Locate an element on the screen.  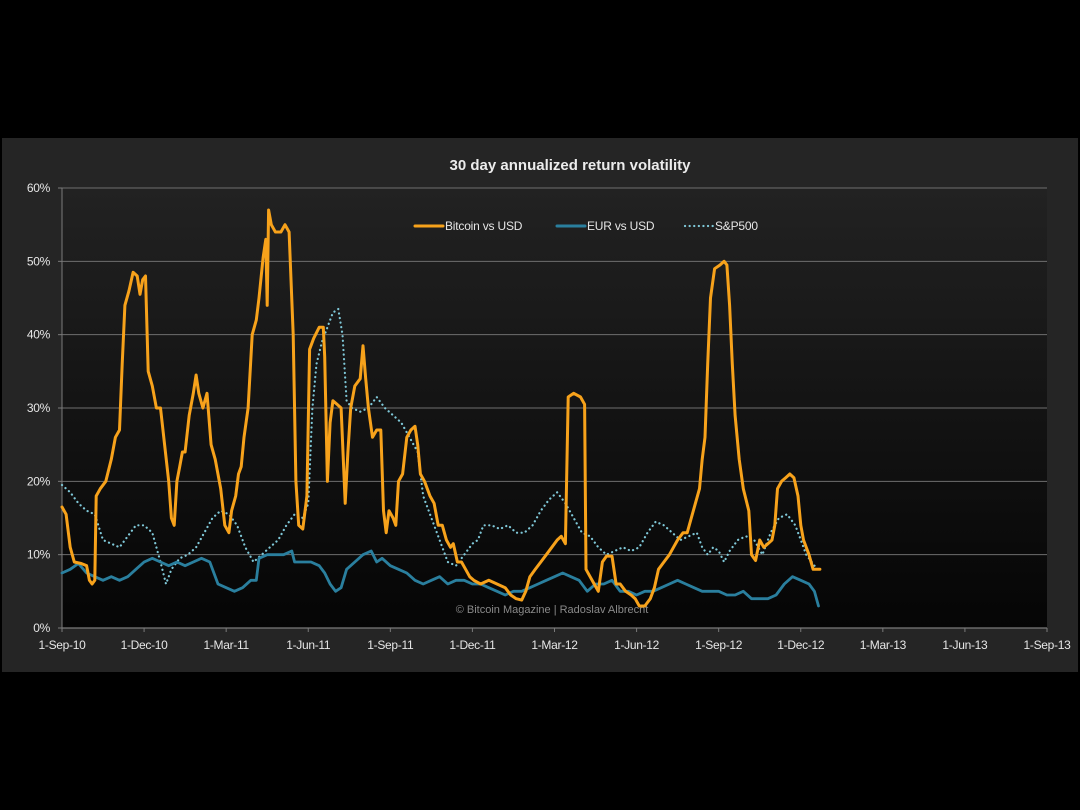
chart-title: 30 day annualized return volatility is located at coordinates (571, 165).